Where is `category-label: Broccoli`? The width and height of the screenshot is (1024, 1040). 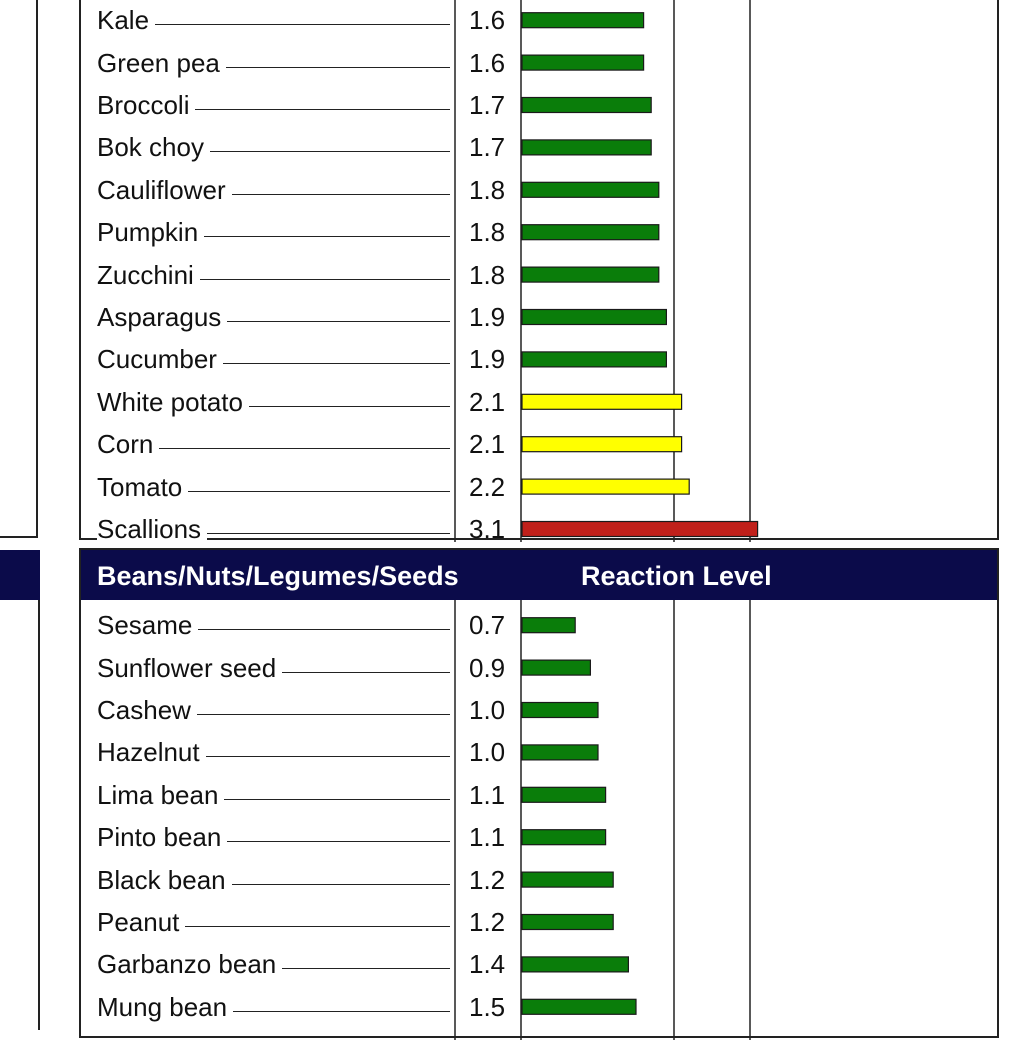 category-label: Broccoli is located at coordinates (146, 105).